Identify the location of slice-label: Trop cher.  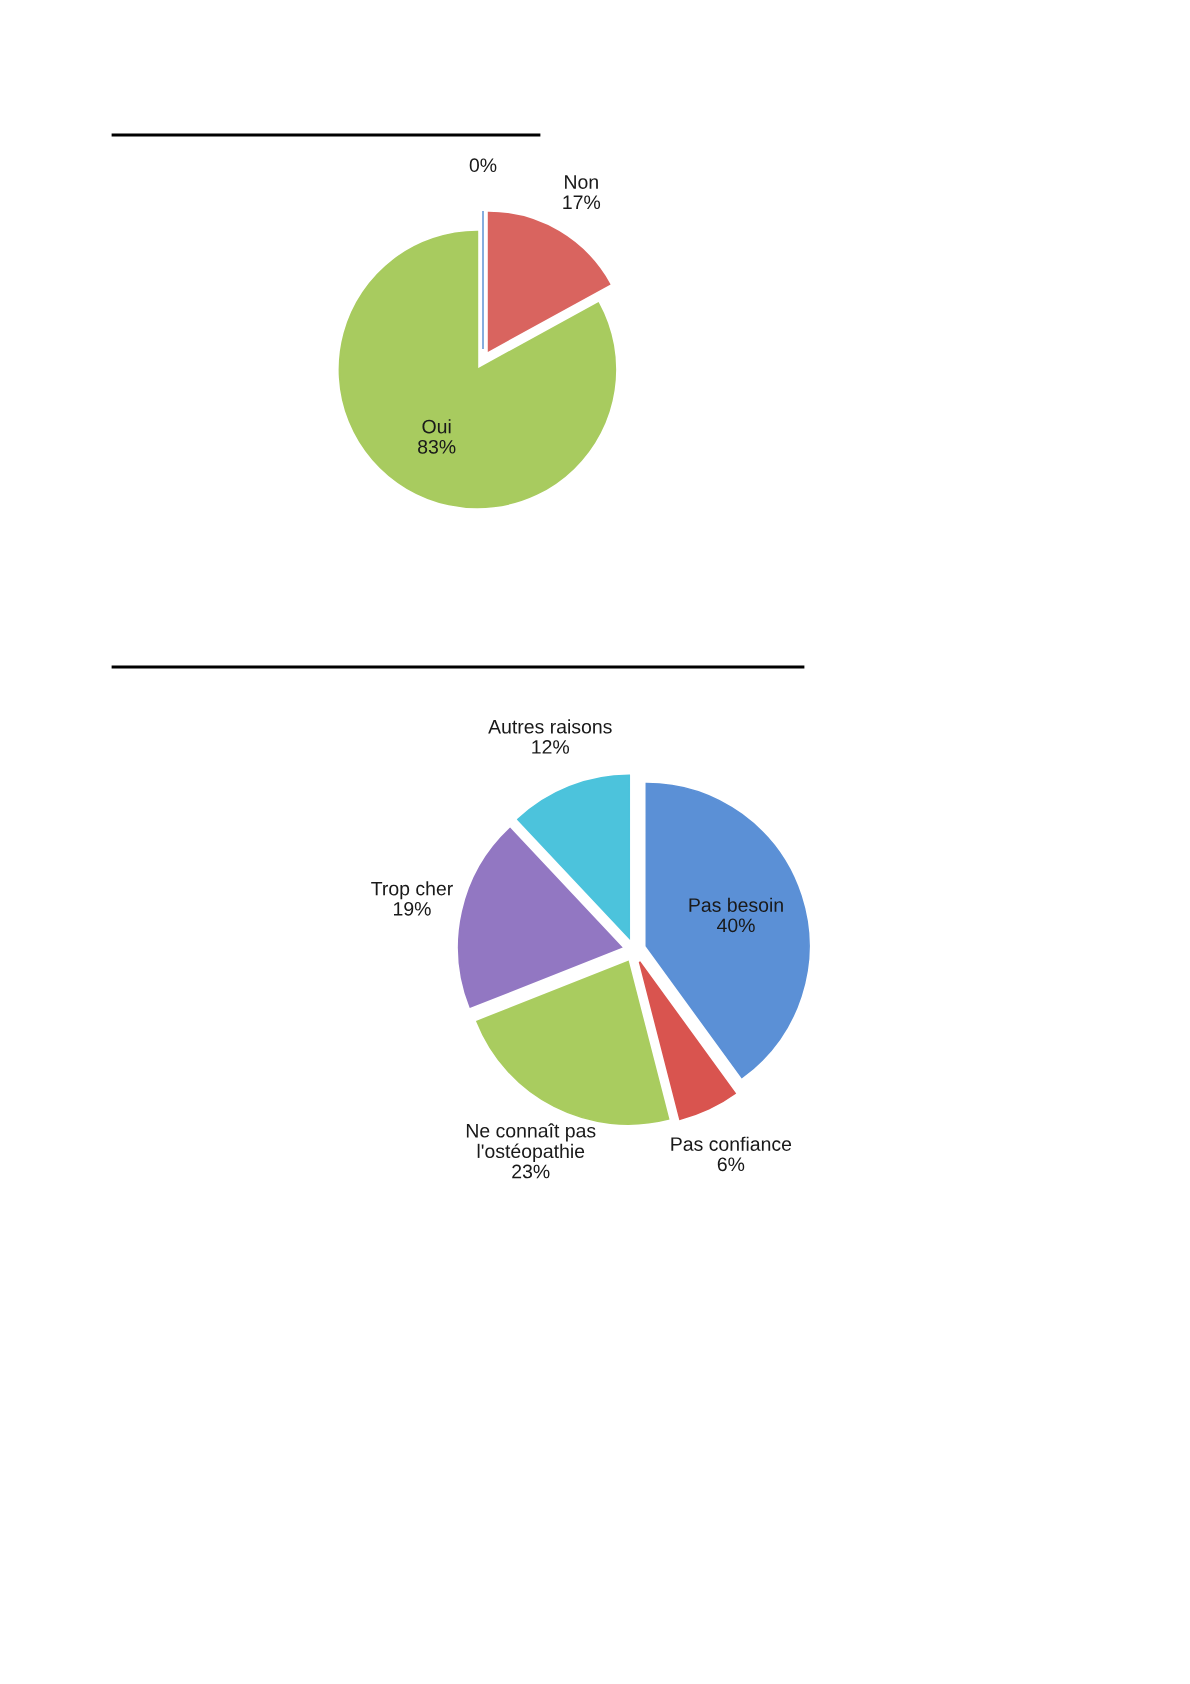
(412, 890).